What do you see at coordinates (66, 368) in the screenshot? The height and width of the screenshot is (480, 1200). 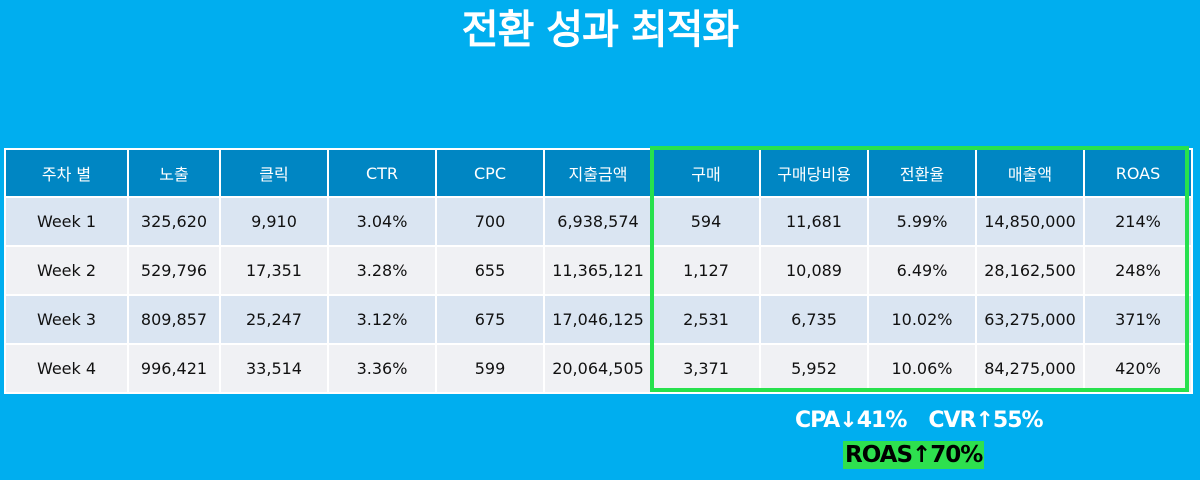 I see `table-cell: Week 4` at bounding box center [66, 368].